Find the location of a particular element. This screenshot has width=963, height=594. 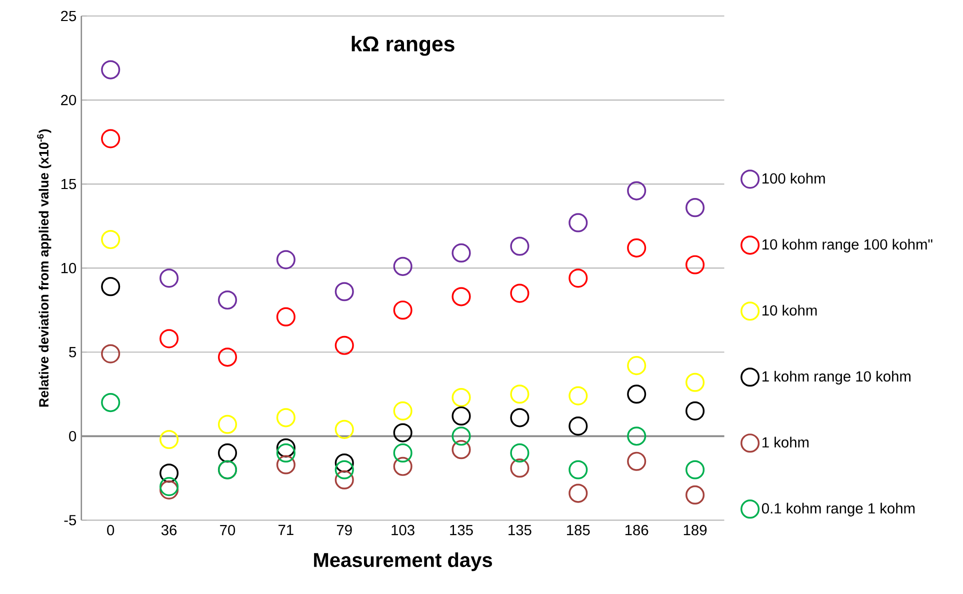

legend-label: 1 kohm range 10 kohm is located at coordinates (836, 378).